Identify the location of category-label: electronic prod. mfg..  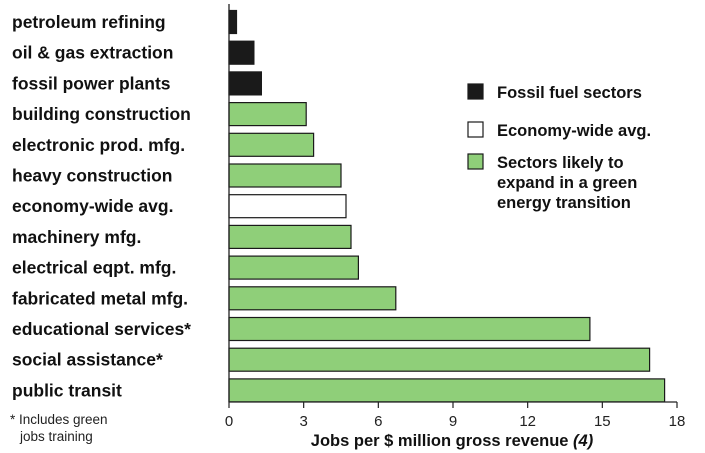
(98, 145).